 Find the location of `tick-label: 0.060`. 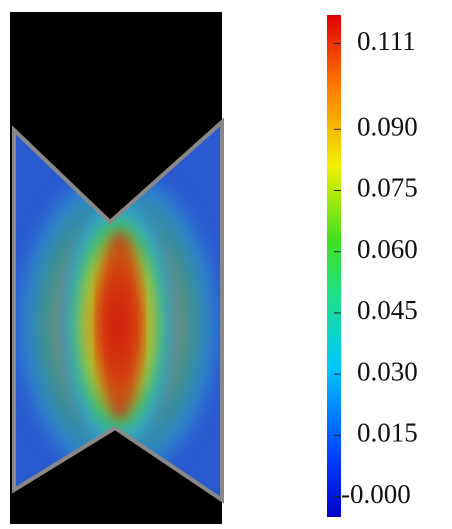

tick-label: 0.060 is located at coordinates (387, 249).